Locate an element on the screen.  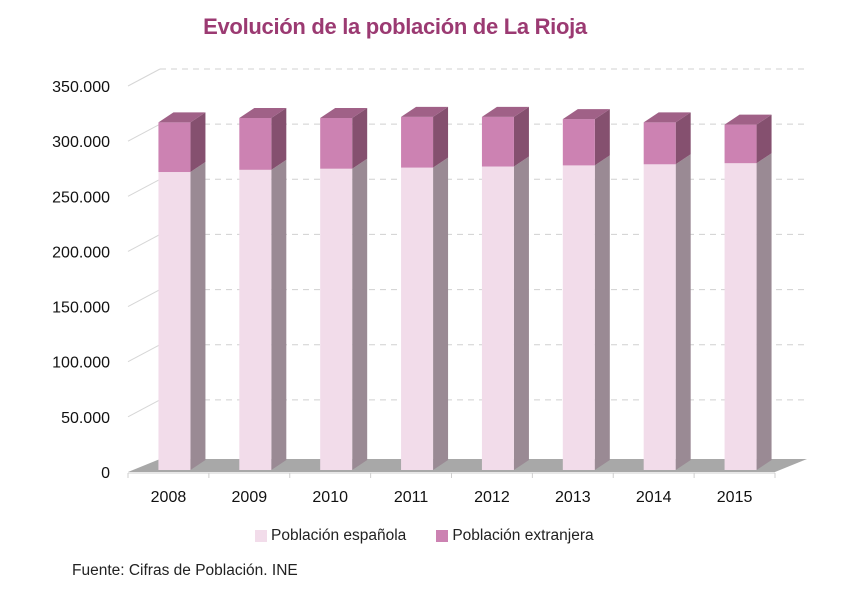
bar-group-2011 is located at coordinates (425, 288).